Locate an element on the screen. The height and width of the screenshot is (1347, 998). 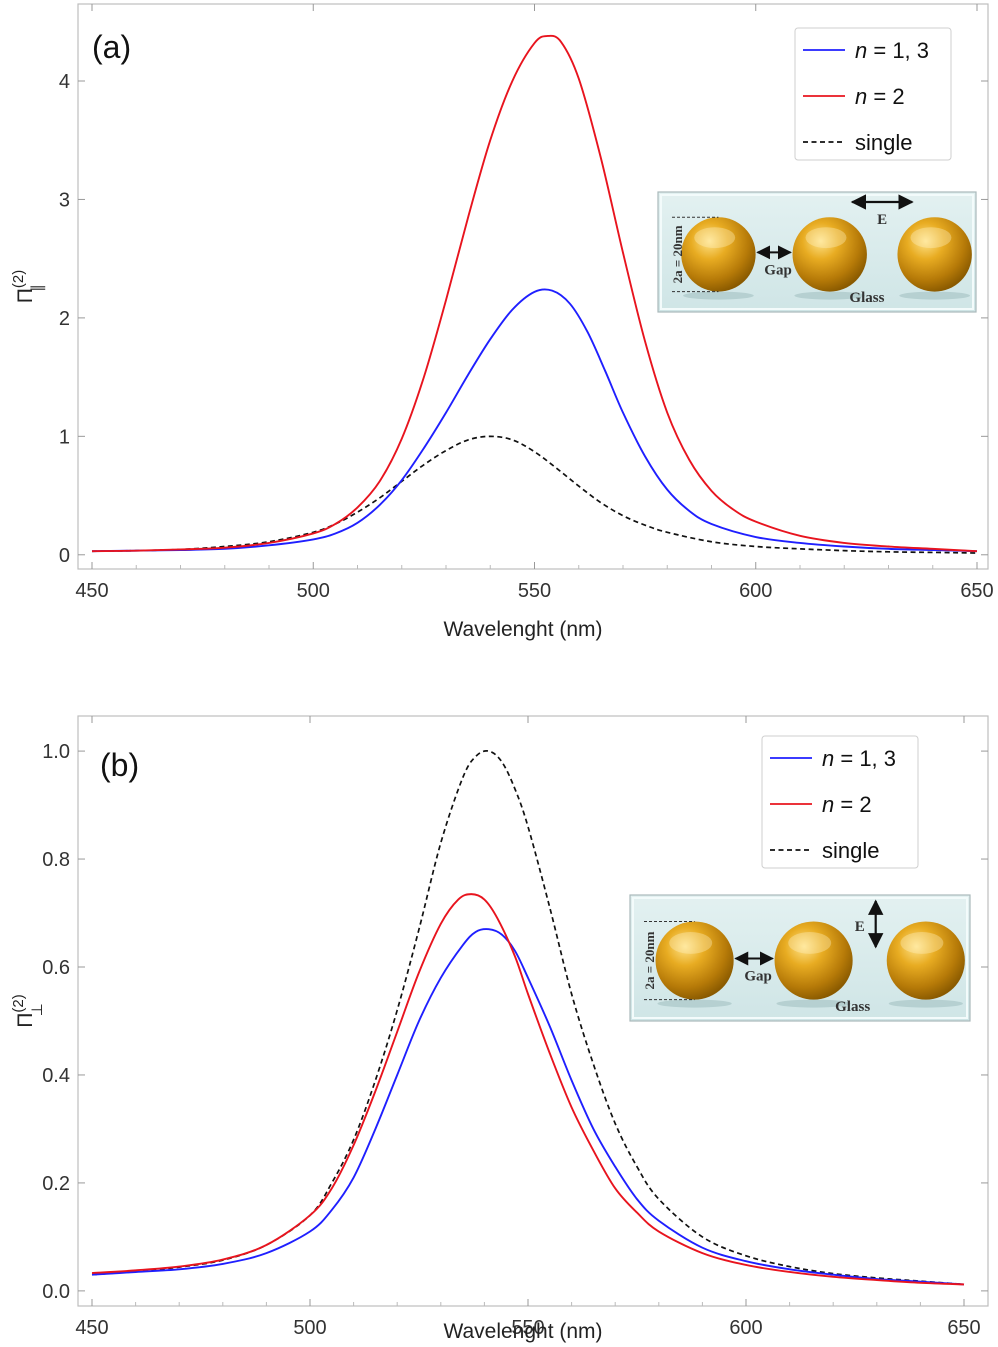
y-axis-subscript: ⊥ is located at coordinates (37, 1009).